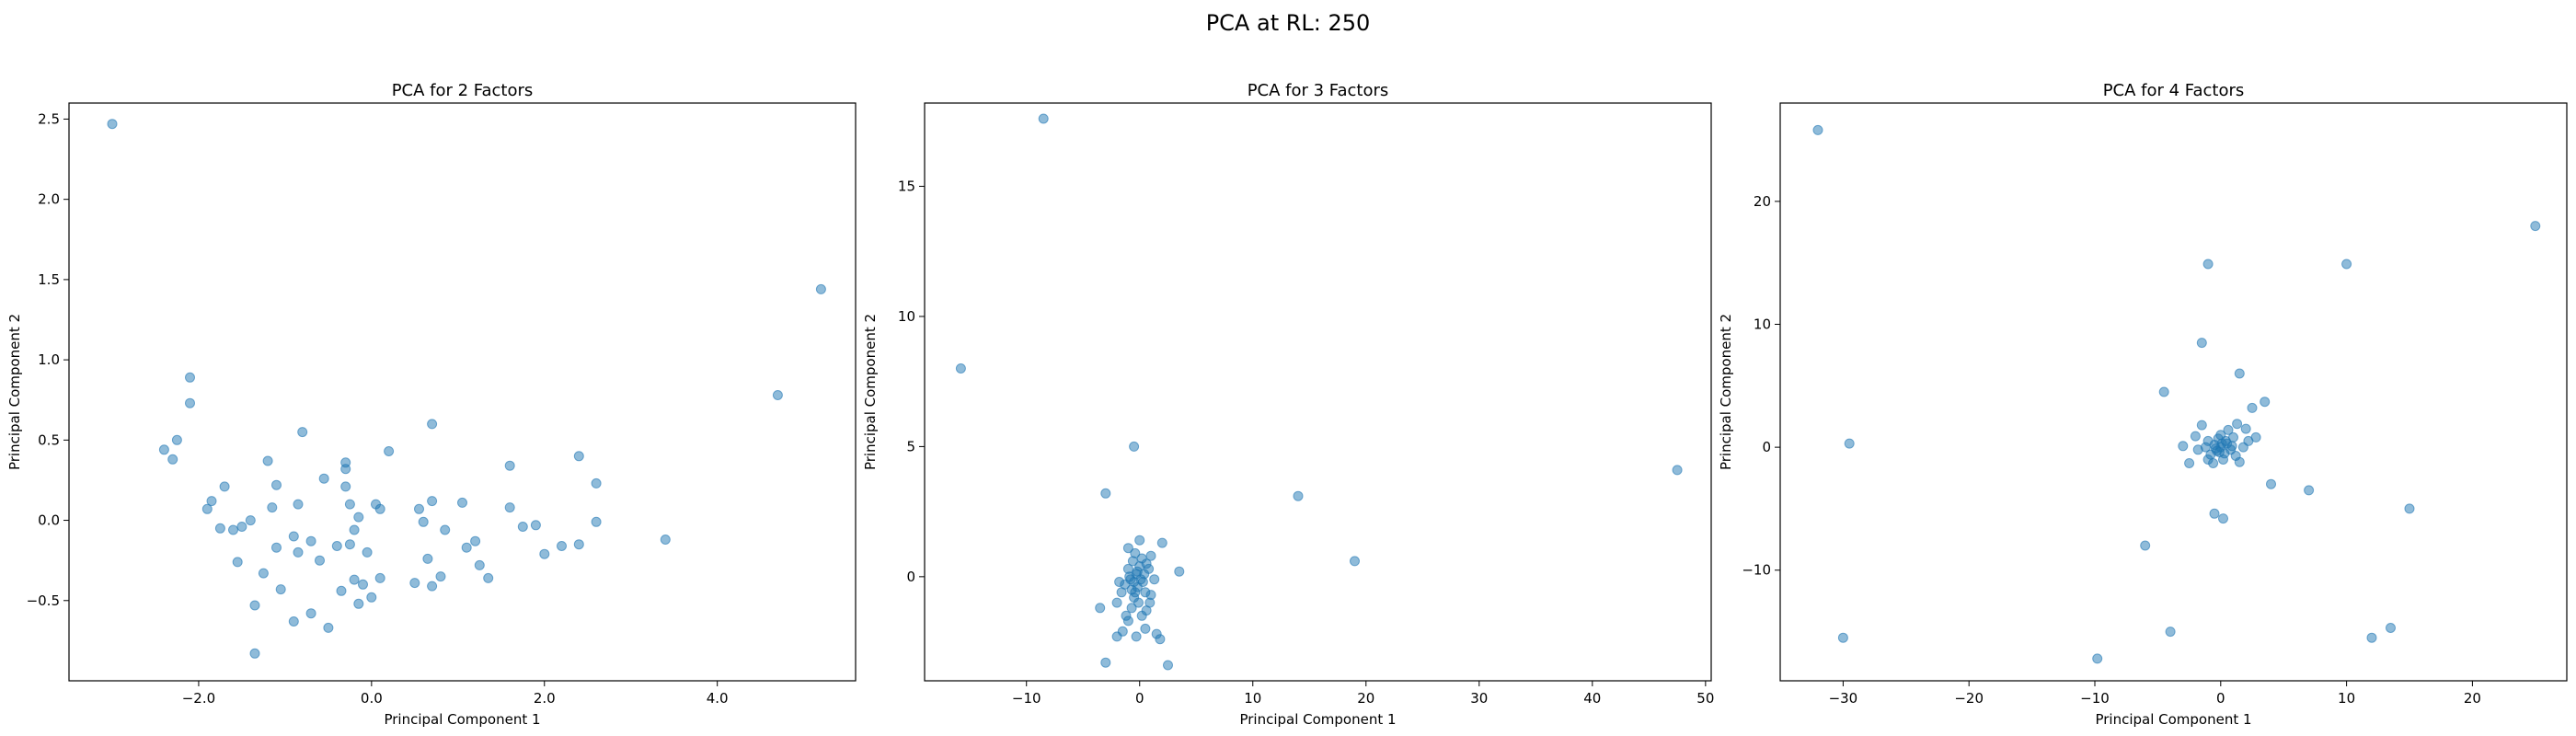  Describe the element at coordinates (2472, 698) in the screenshot. I see `x-tick-label: 20` at that location.